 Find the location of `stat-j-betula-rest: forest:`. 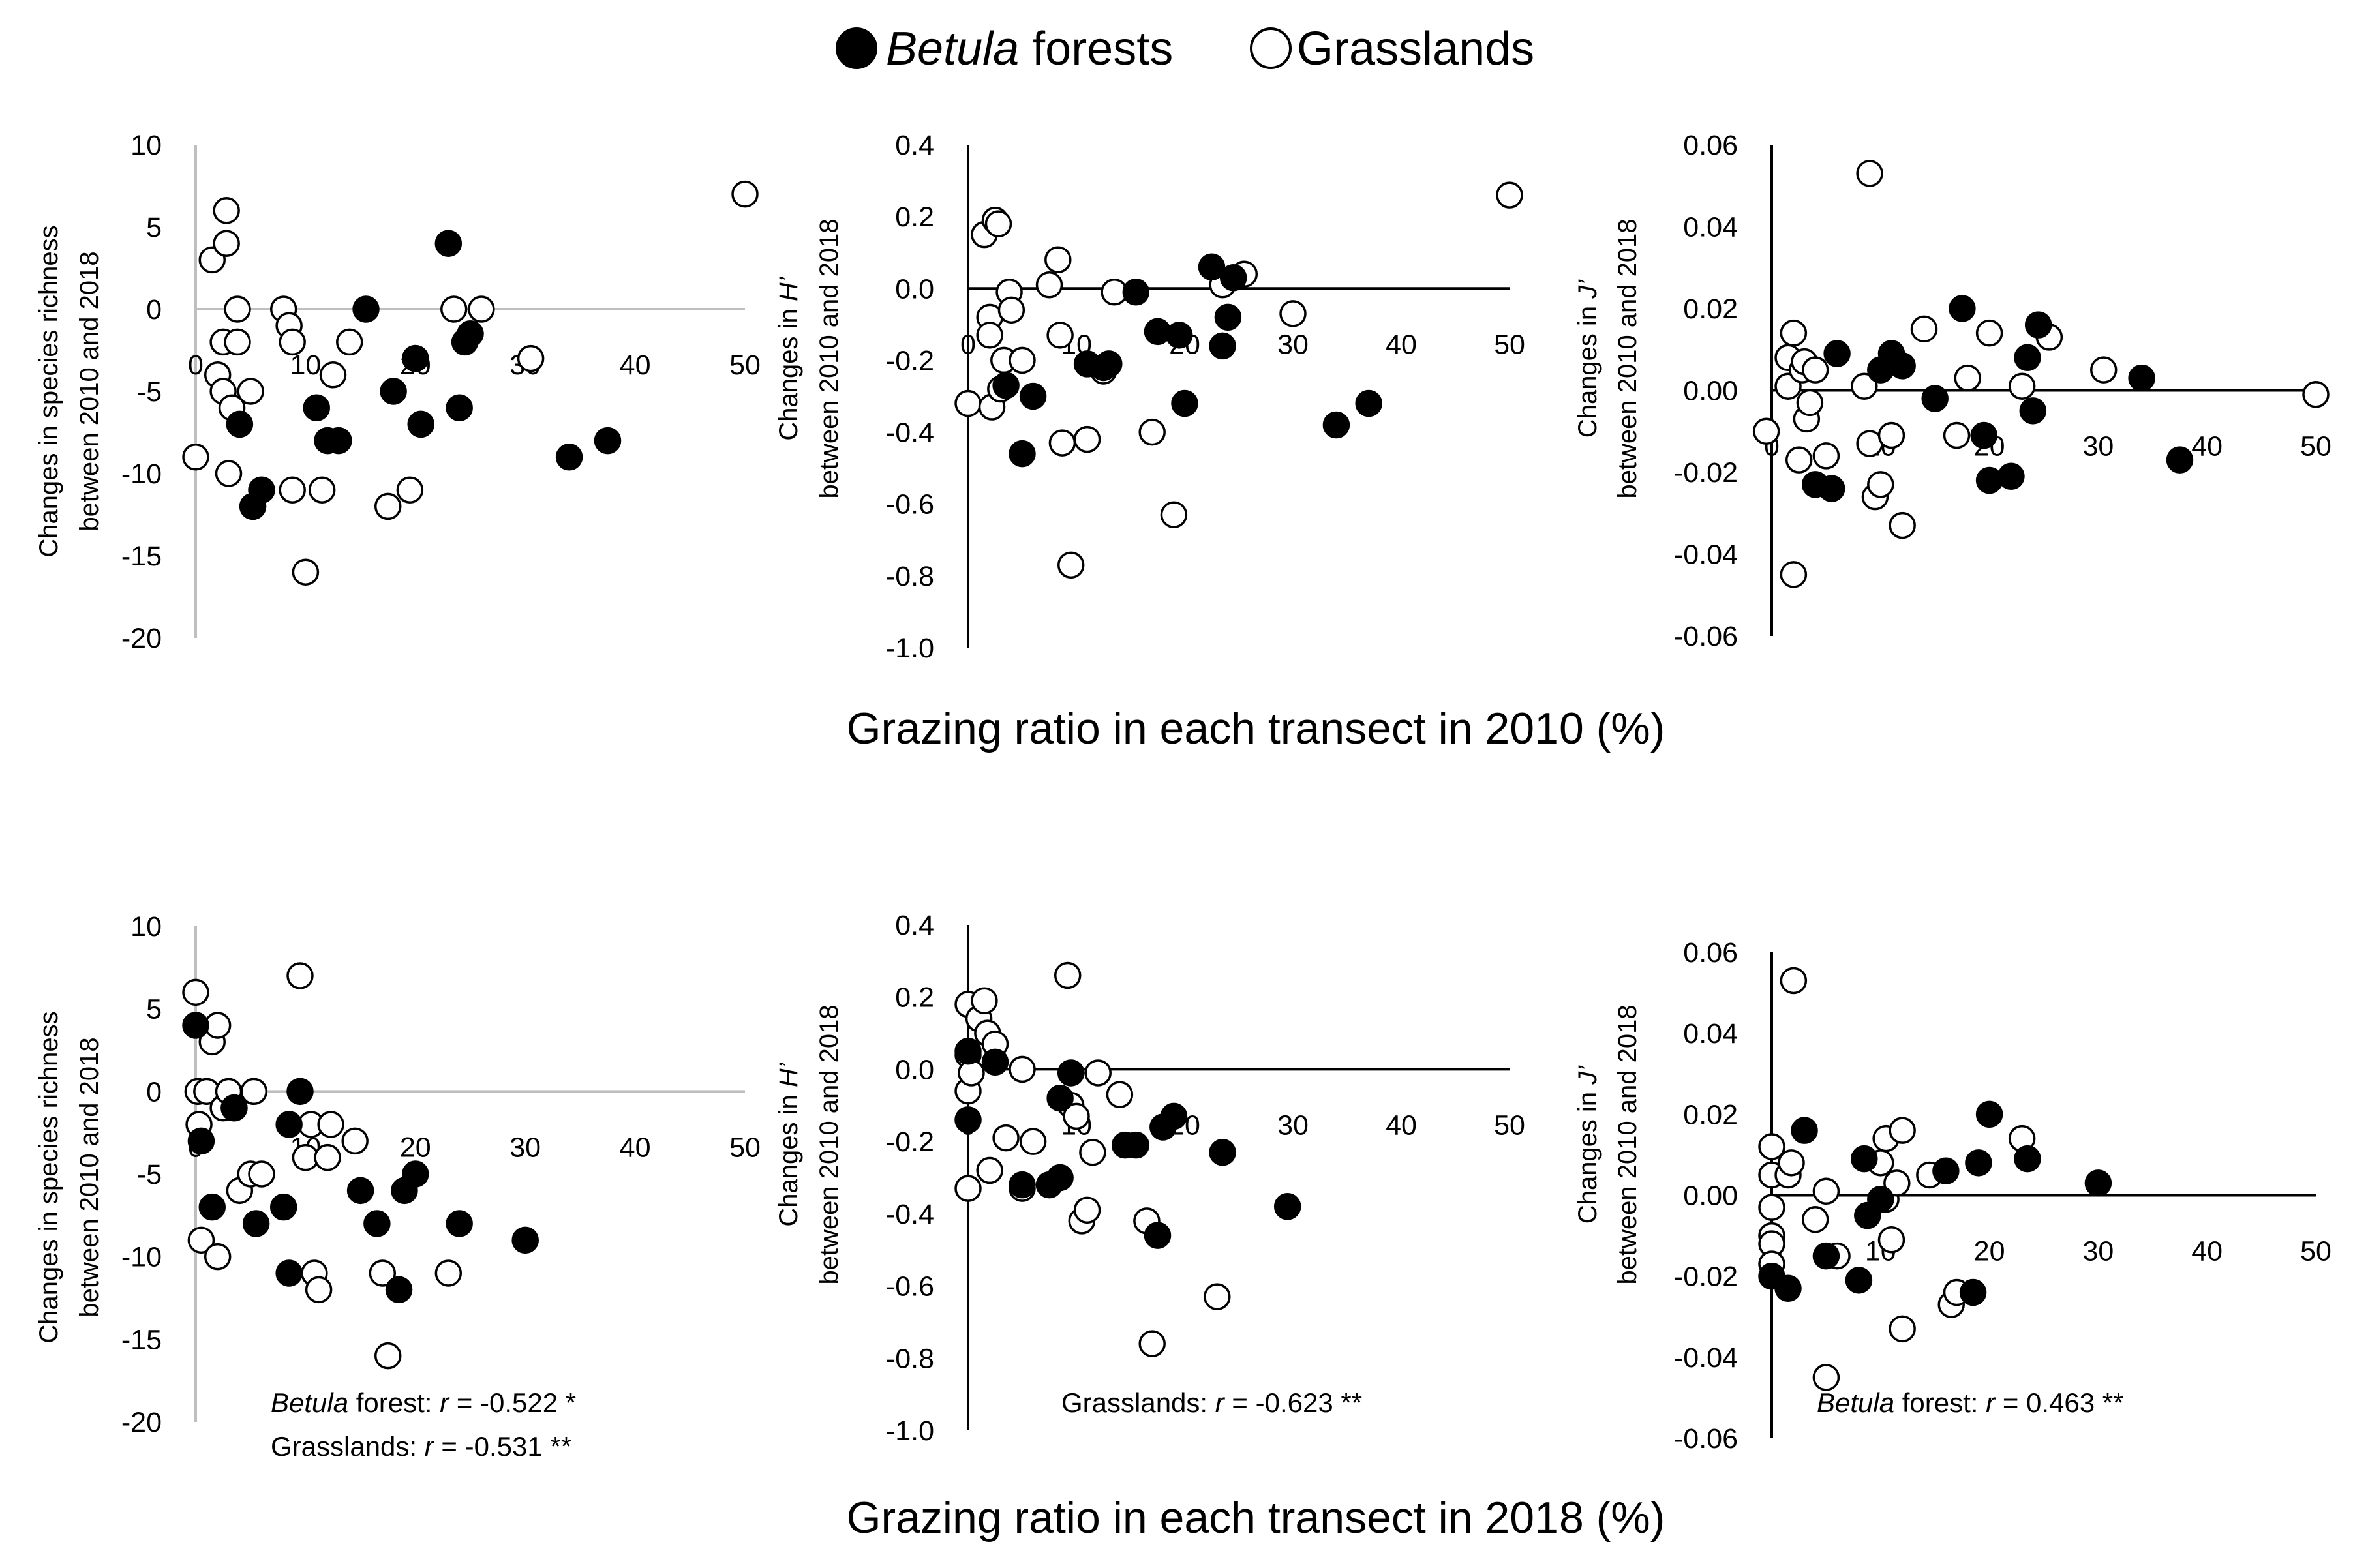

stat-j-betula-rest: forest: is located at coordinates (1940, 1402).